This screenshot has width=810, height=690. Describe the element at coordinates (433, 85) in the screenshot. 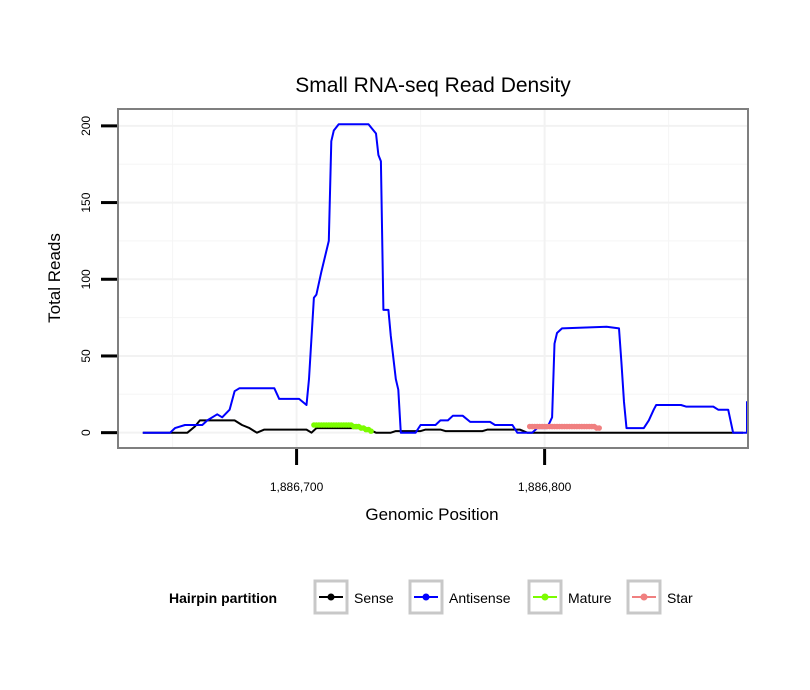

I see `chart-title: Small RNA-seq Read Density` at that location.